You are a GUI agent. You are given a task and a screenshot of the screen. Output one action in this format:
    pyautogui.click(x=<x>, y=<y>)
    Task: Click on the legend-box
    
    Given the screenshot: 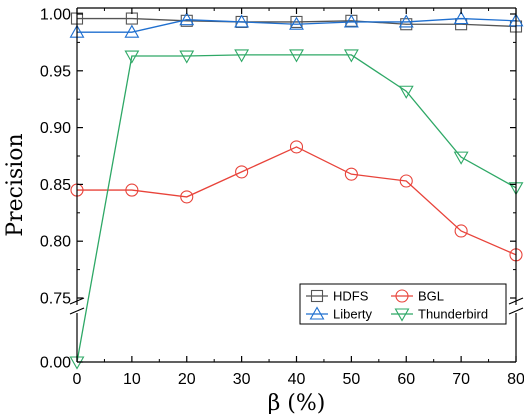 What is the action you would take?
    pyautogui.click(x=403, y=304)
    